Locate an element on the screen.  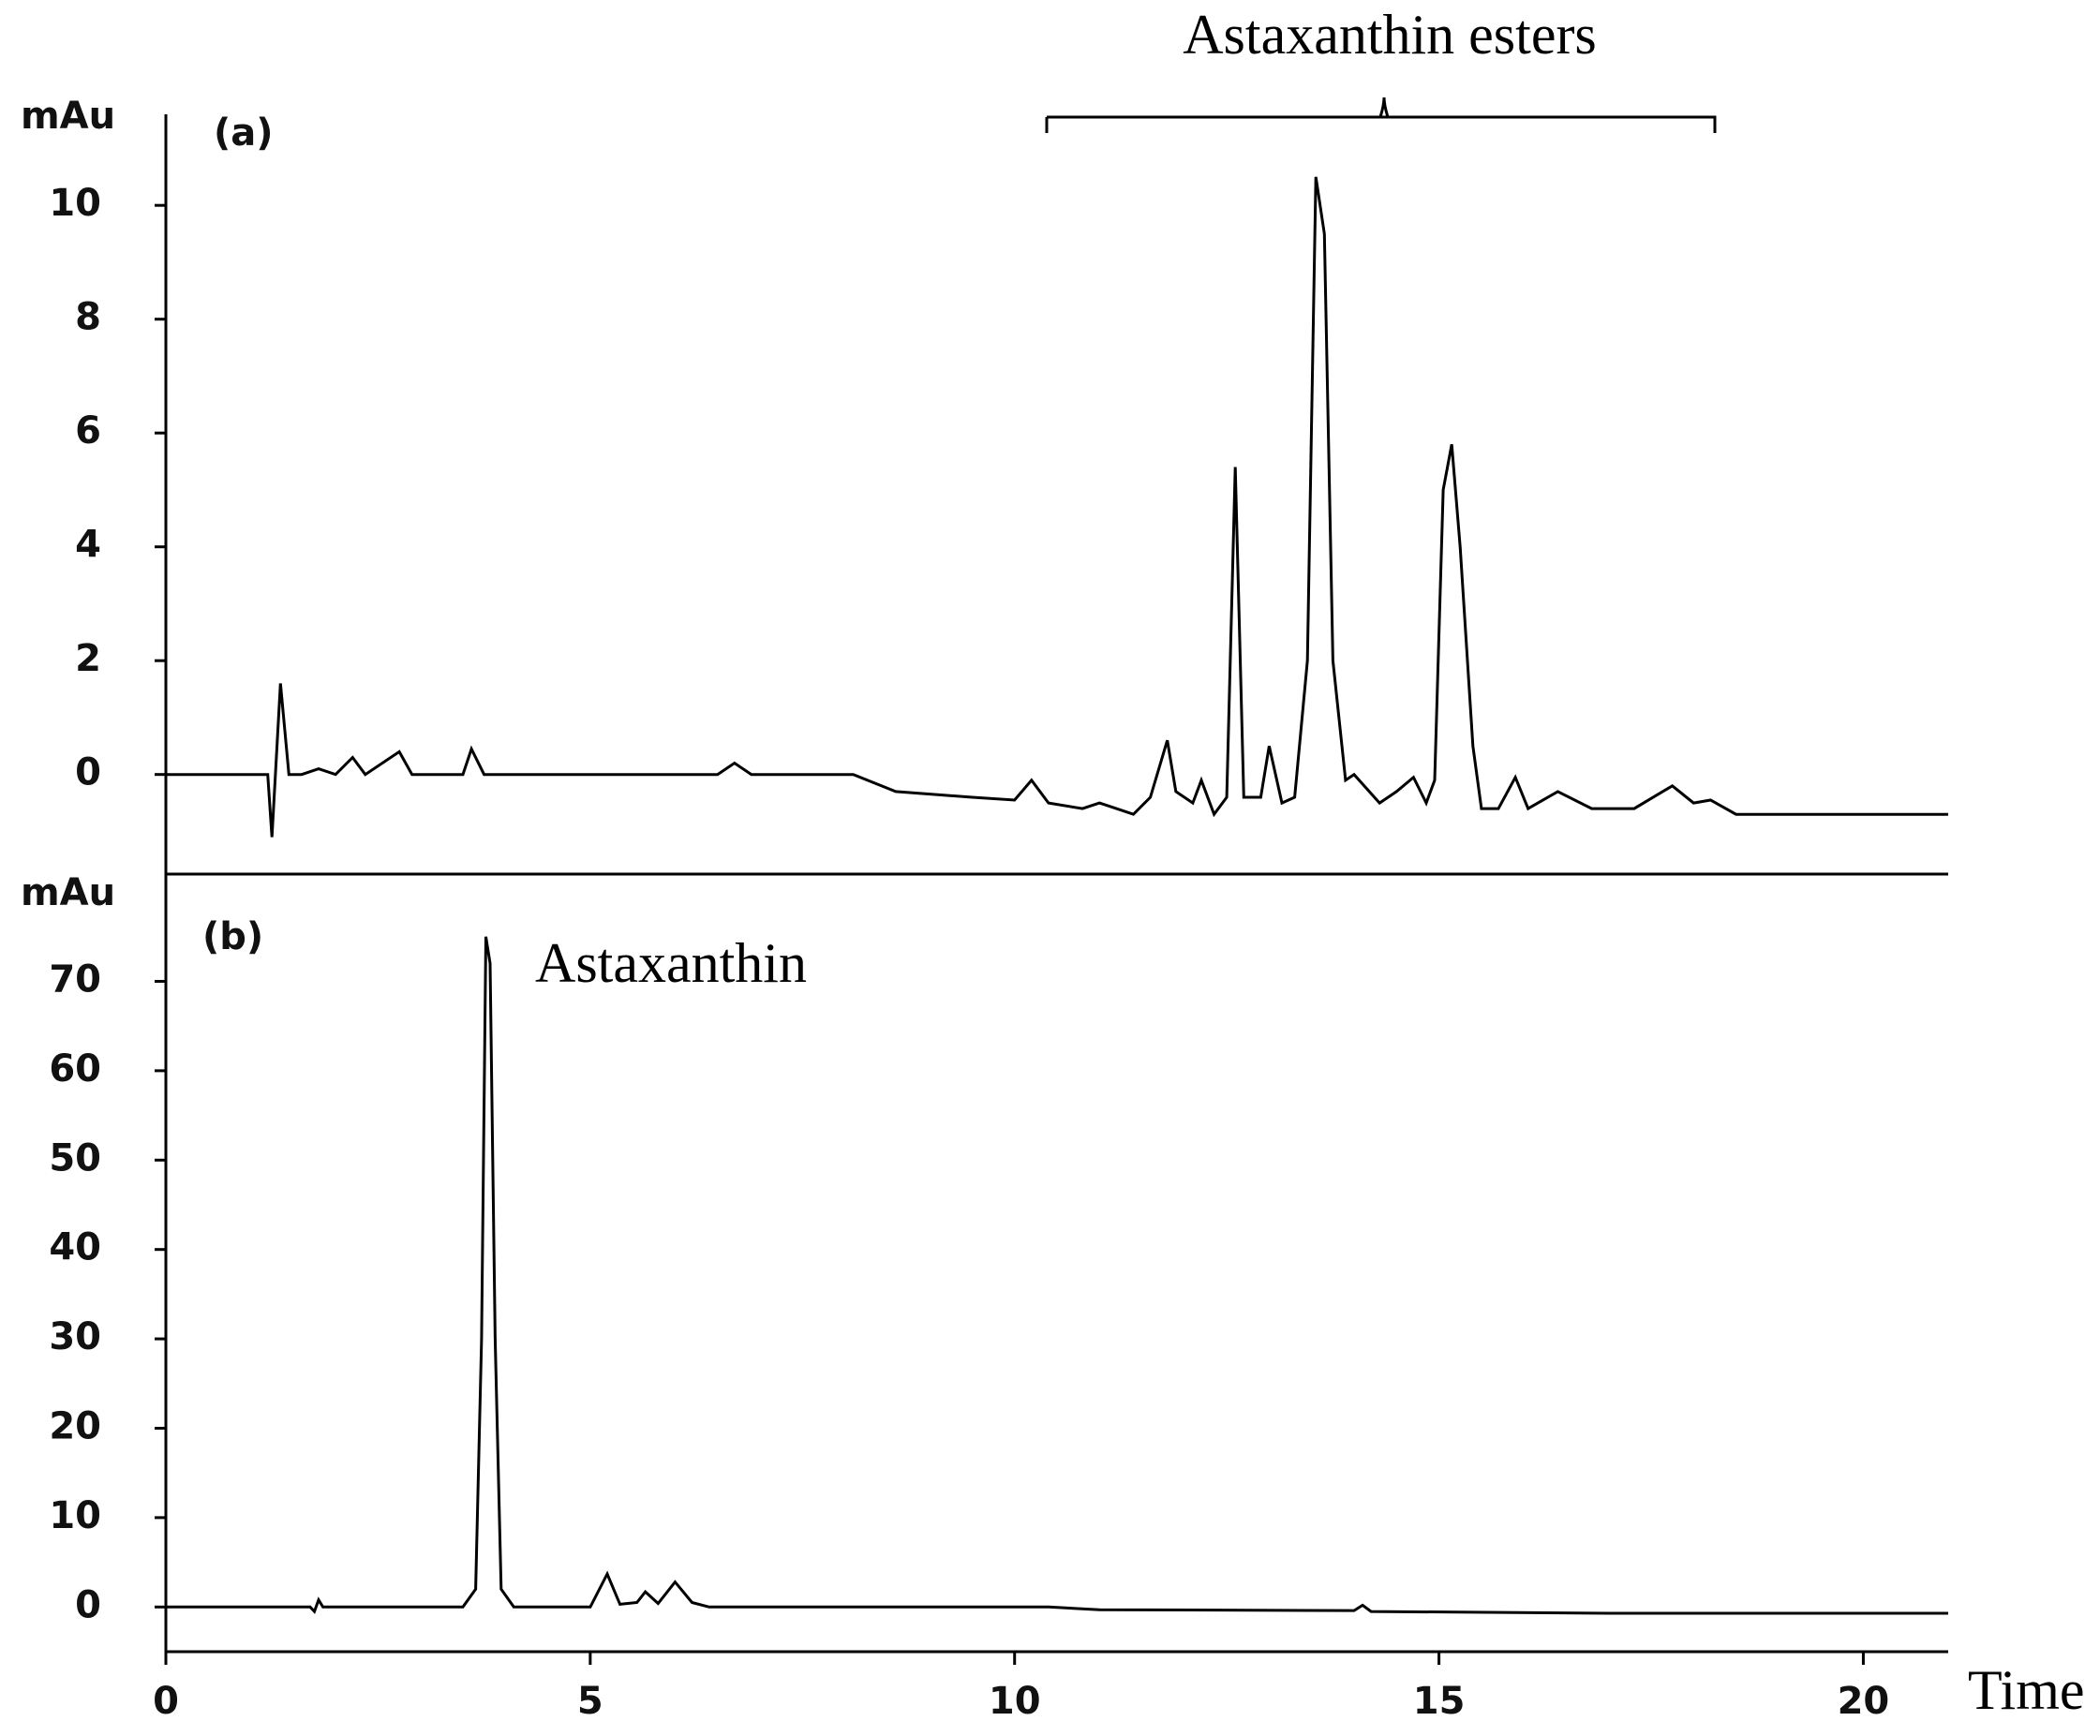
y-tick-label: 6 is located at coordinates (88, 431).